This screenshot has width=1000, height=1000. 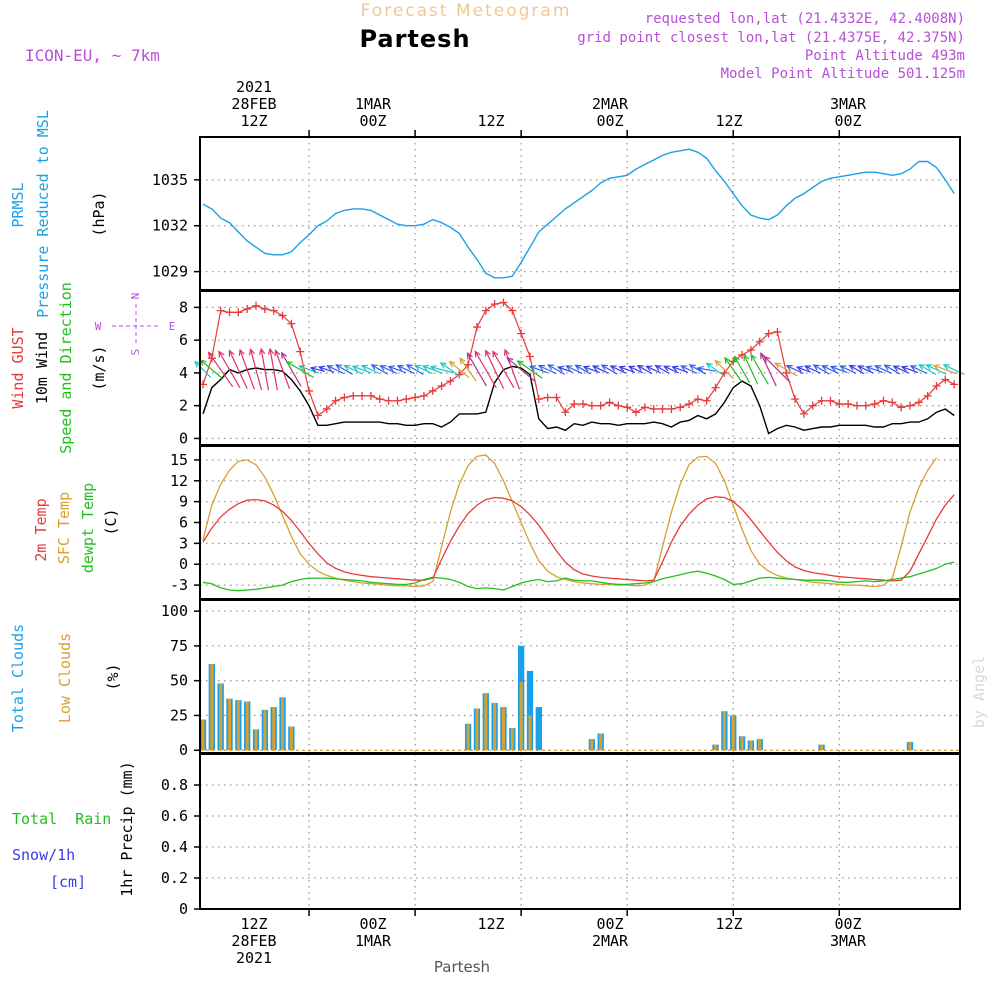 I want to click on pressure-unit-label: (hPa), so click(x=99, y=213).